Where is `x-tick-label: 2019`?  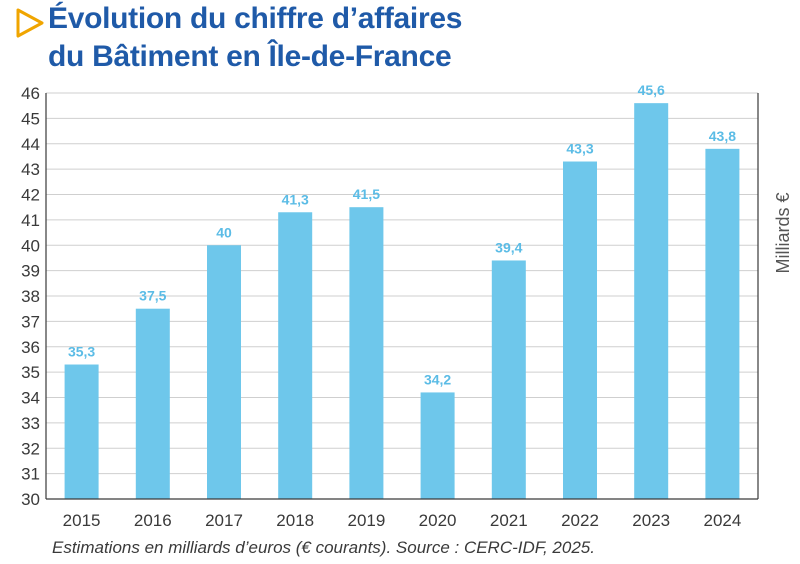
x-tick-label: 2019 is located at coordinates (366, 520).